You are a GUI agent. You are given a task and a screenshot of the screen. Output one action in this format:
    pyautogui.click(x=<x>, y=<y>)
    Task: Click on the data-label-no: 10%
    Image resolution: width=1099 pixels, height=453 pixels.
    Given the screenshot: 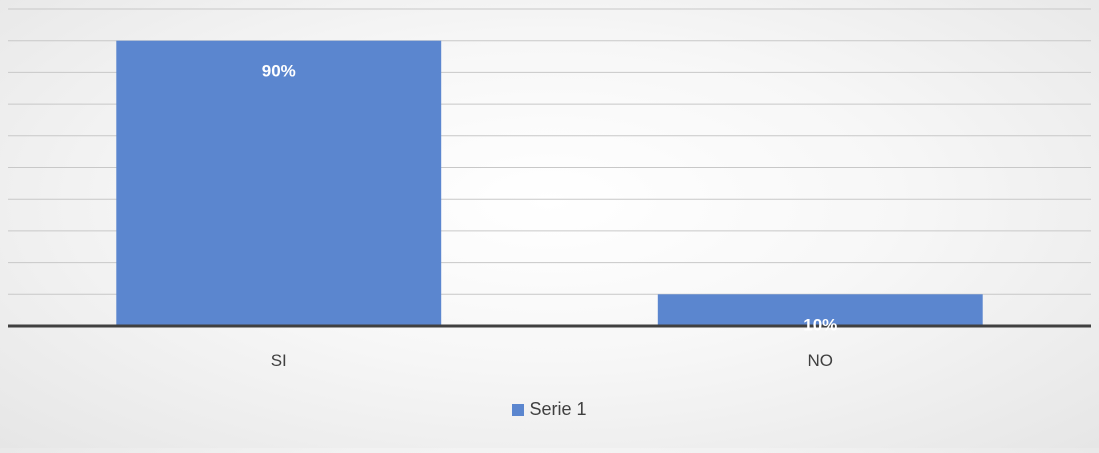 What is the action you would take?
    pyautogui.click(x=820, y=324)
    